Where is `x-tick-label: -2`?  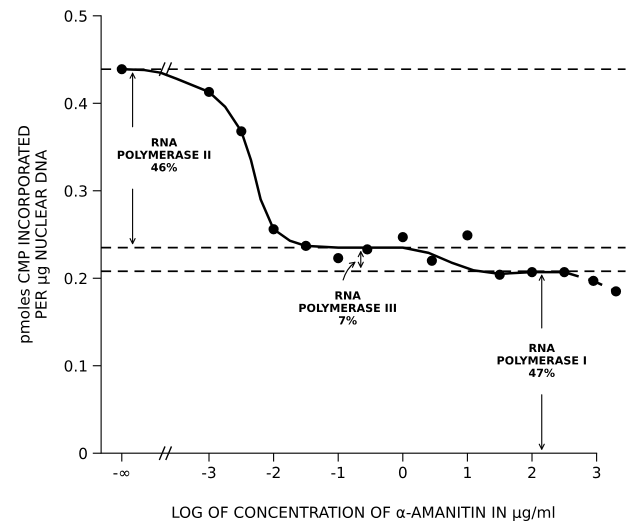
x-tick-label: -2 is located at coordinates (273, 472).